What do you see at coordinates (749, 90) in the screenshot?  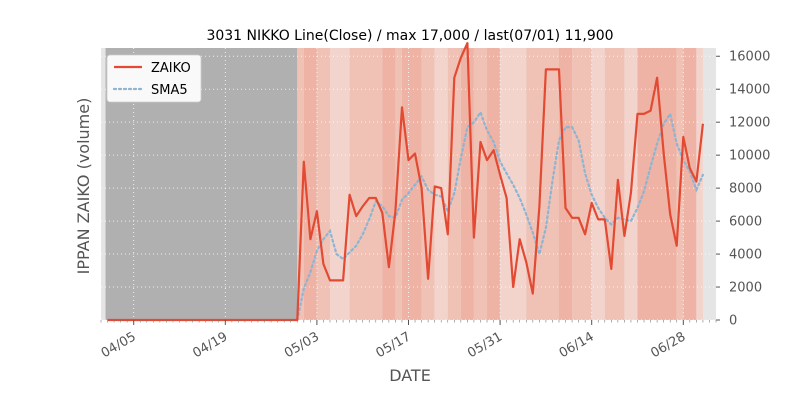 I see `y-tick-label: 14000` at bounding box center [749, 90].